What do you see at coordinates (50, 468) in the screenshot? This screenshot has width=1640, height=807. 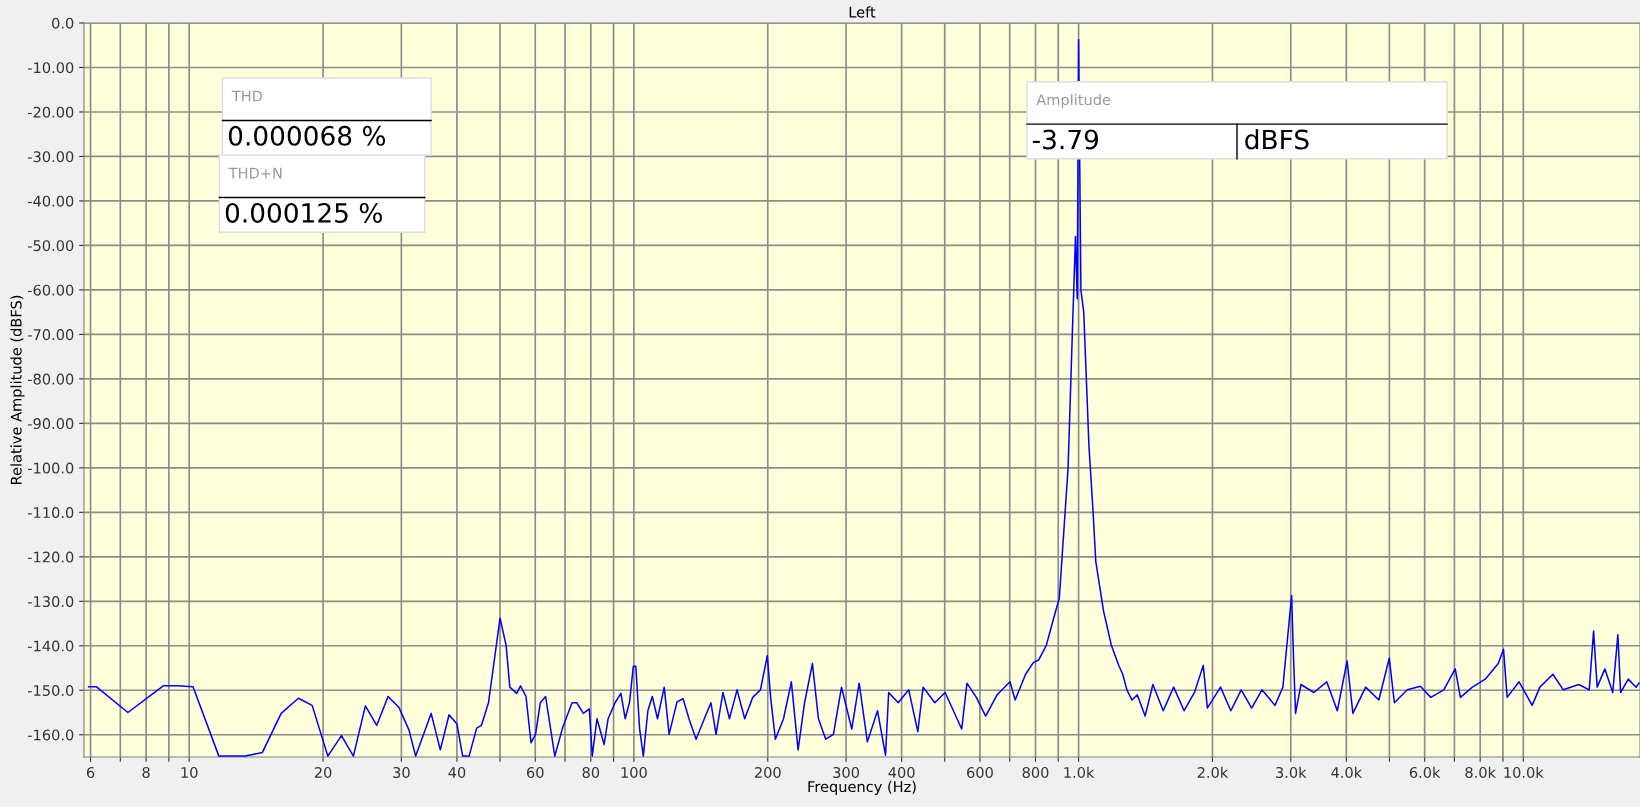 I see `y-tick-label: -100.0` at bounding box center [50, 468].